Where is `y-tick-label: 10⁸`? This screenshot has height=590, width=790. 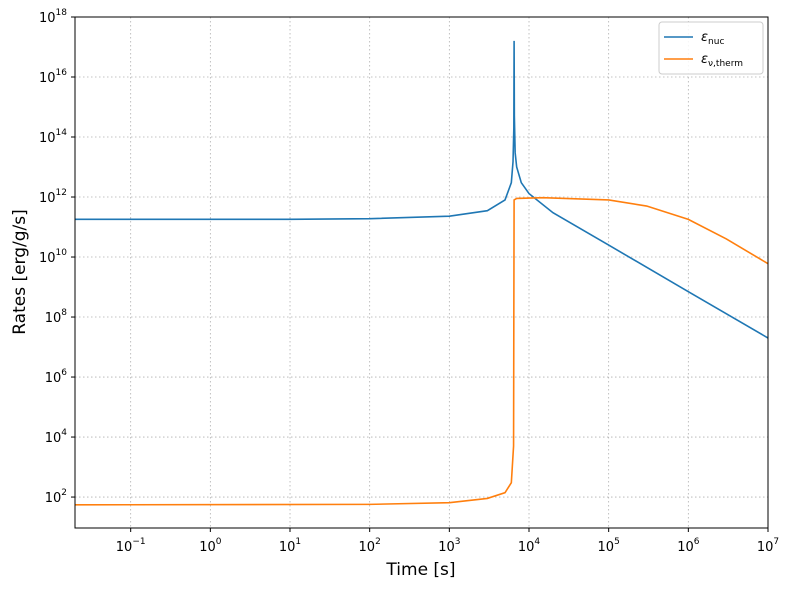
y-tick-label: 10⁸ is located at coordinates (56, 317).